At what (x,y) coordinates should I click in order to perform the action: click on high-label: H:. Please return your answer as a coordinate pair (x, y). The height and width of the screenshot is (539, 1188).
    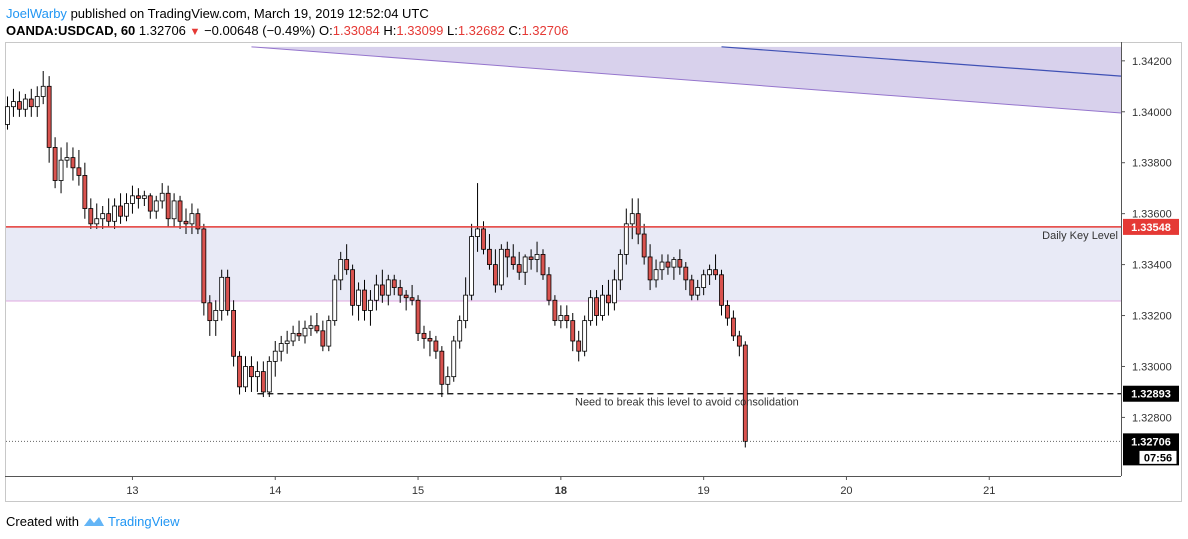
    Looking at the image, I should click on (390, 30).